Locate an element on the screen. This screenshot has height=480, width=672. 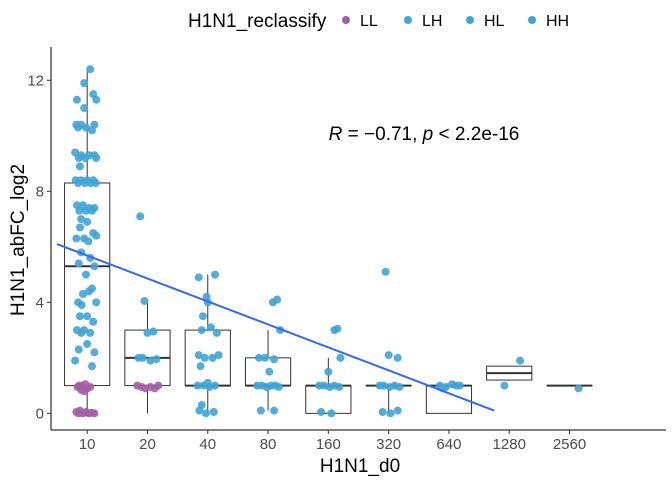
legend-entry-hh: HH is located at coordinates (548, 21).